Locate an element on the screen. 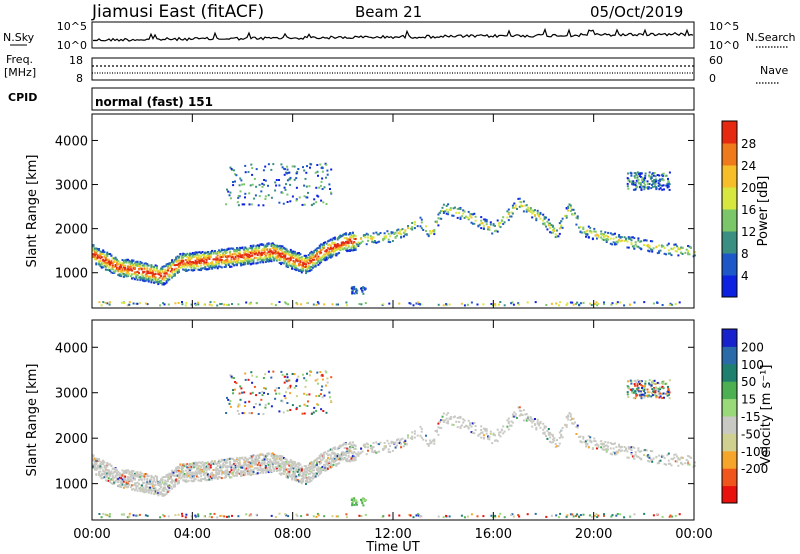  colorbar-tick-label: 16 is located at coordinates (748, 210).